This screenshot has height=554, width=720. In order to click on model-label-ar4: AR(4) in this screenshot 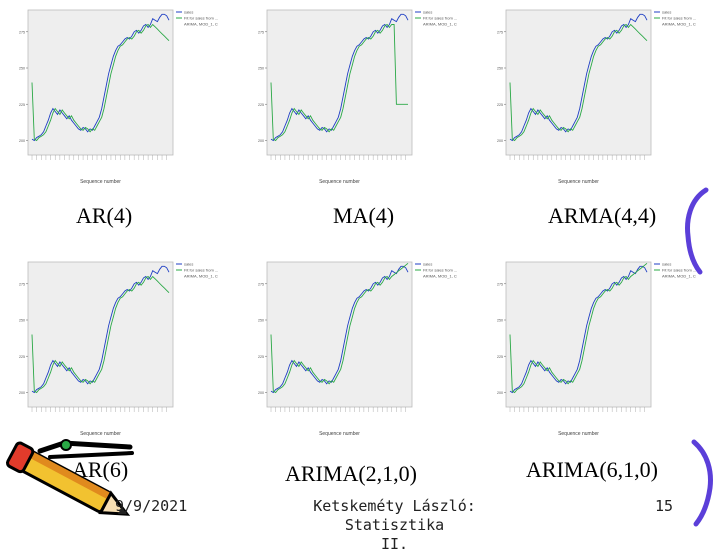, I will do `click(104, 215)`.